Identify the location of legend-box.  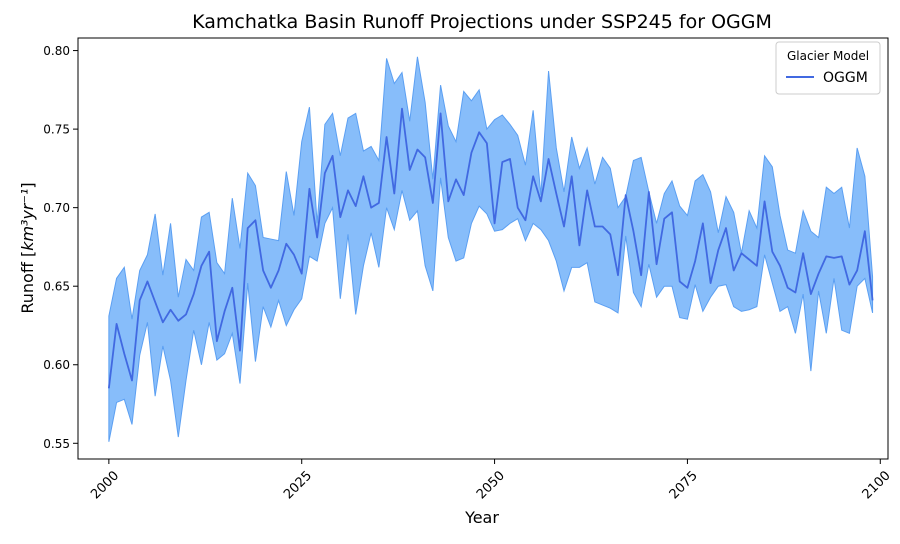
(828, 68).